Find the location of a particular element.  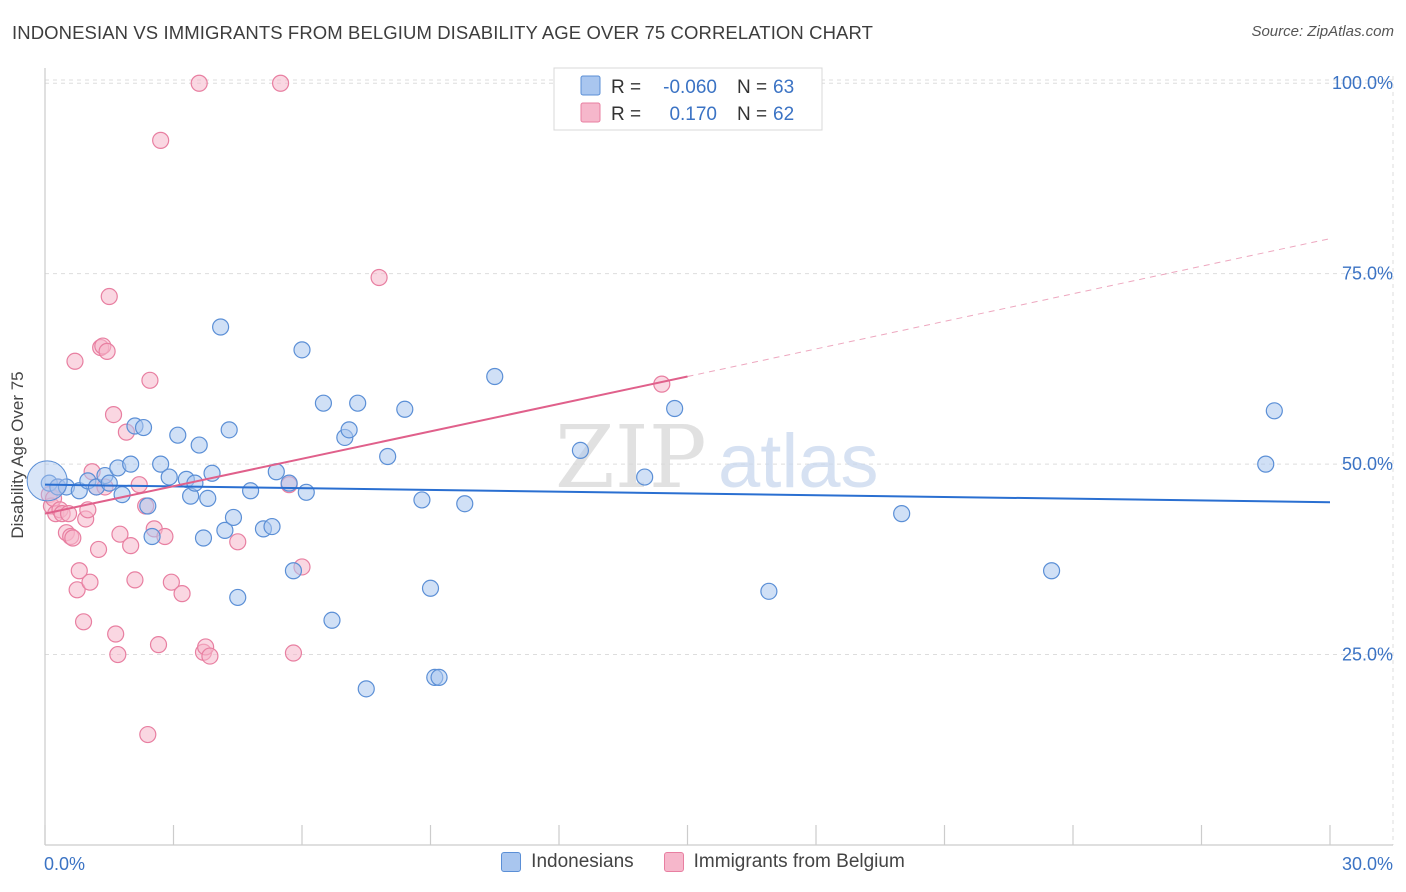

legend-n-label-2: N = is located at coordinates (752, 114).